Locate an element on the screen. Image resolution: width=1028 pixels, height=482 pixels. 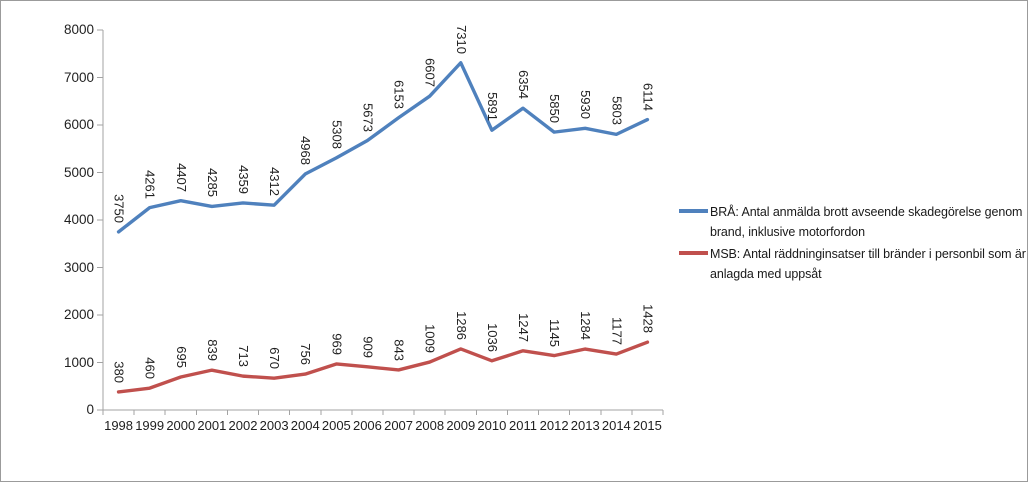
data-label: 5308 is located at coordinates (337, 134).